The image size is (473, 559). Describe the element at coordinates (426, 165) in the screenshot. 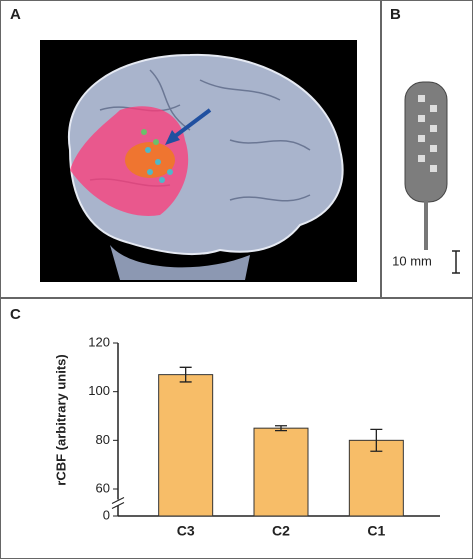

I see `electrode` at that location.